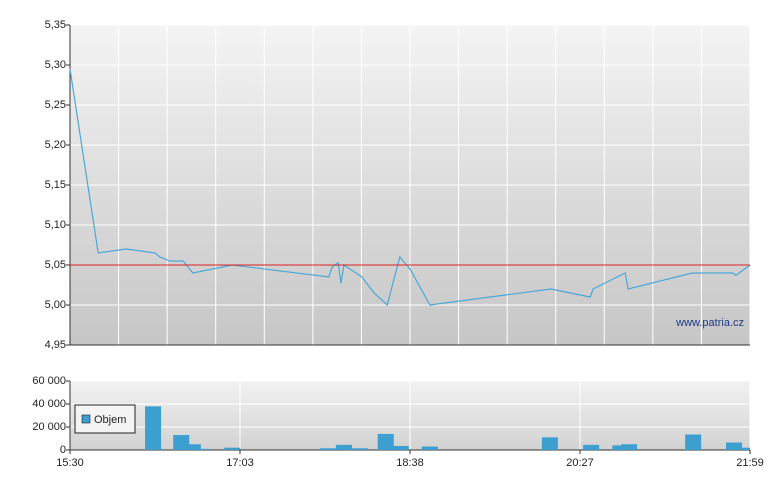 The image size is (780, 490). I want to click on y-tick-label: 40 000, so click(49, 404).